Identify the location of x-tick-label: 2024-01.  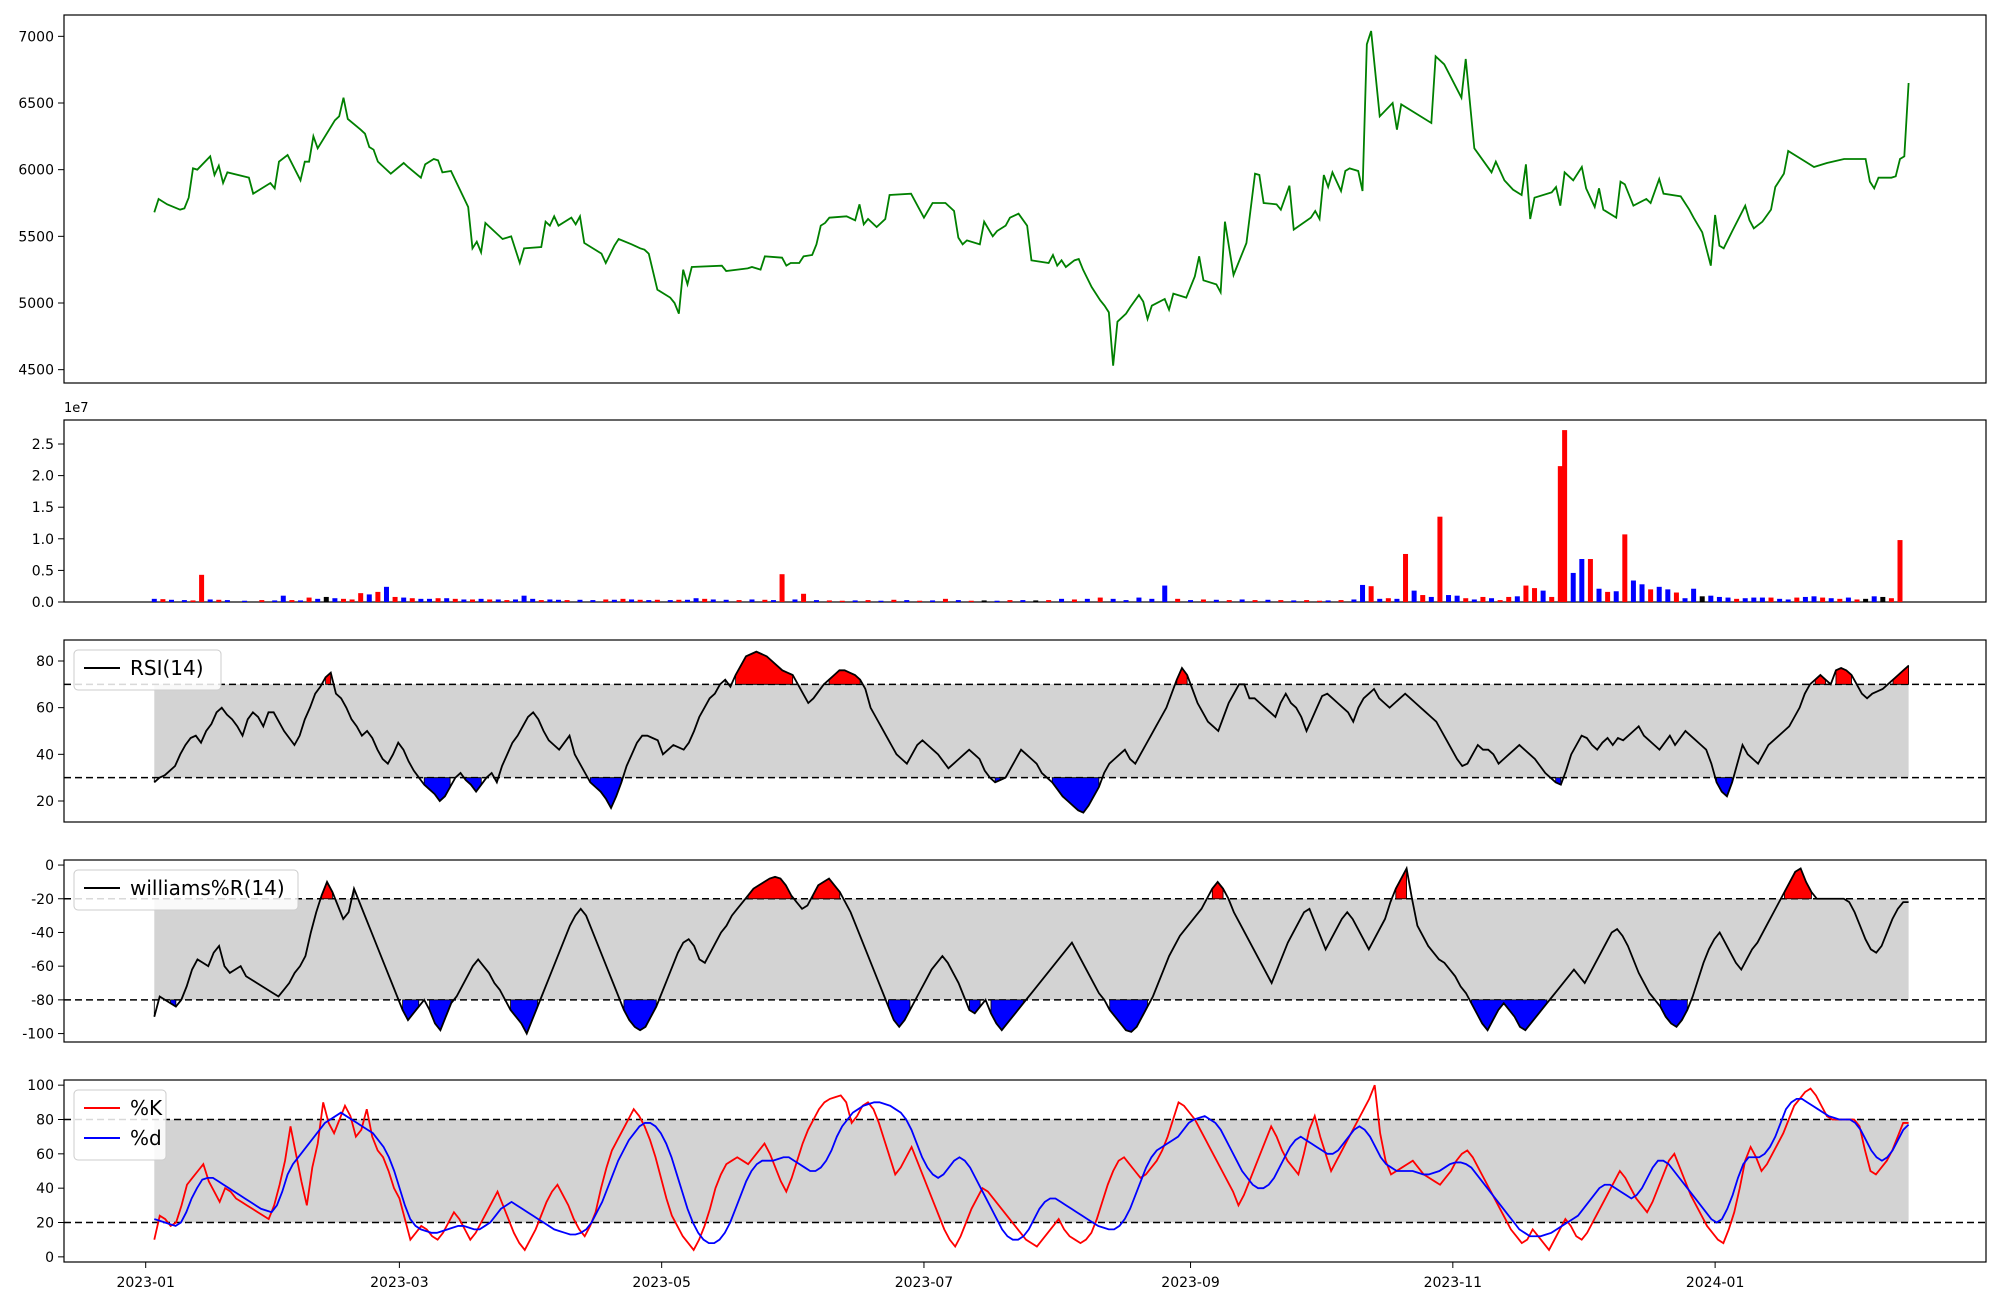
(1715, 1283).